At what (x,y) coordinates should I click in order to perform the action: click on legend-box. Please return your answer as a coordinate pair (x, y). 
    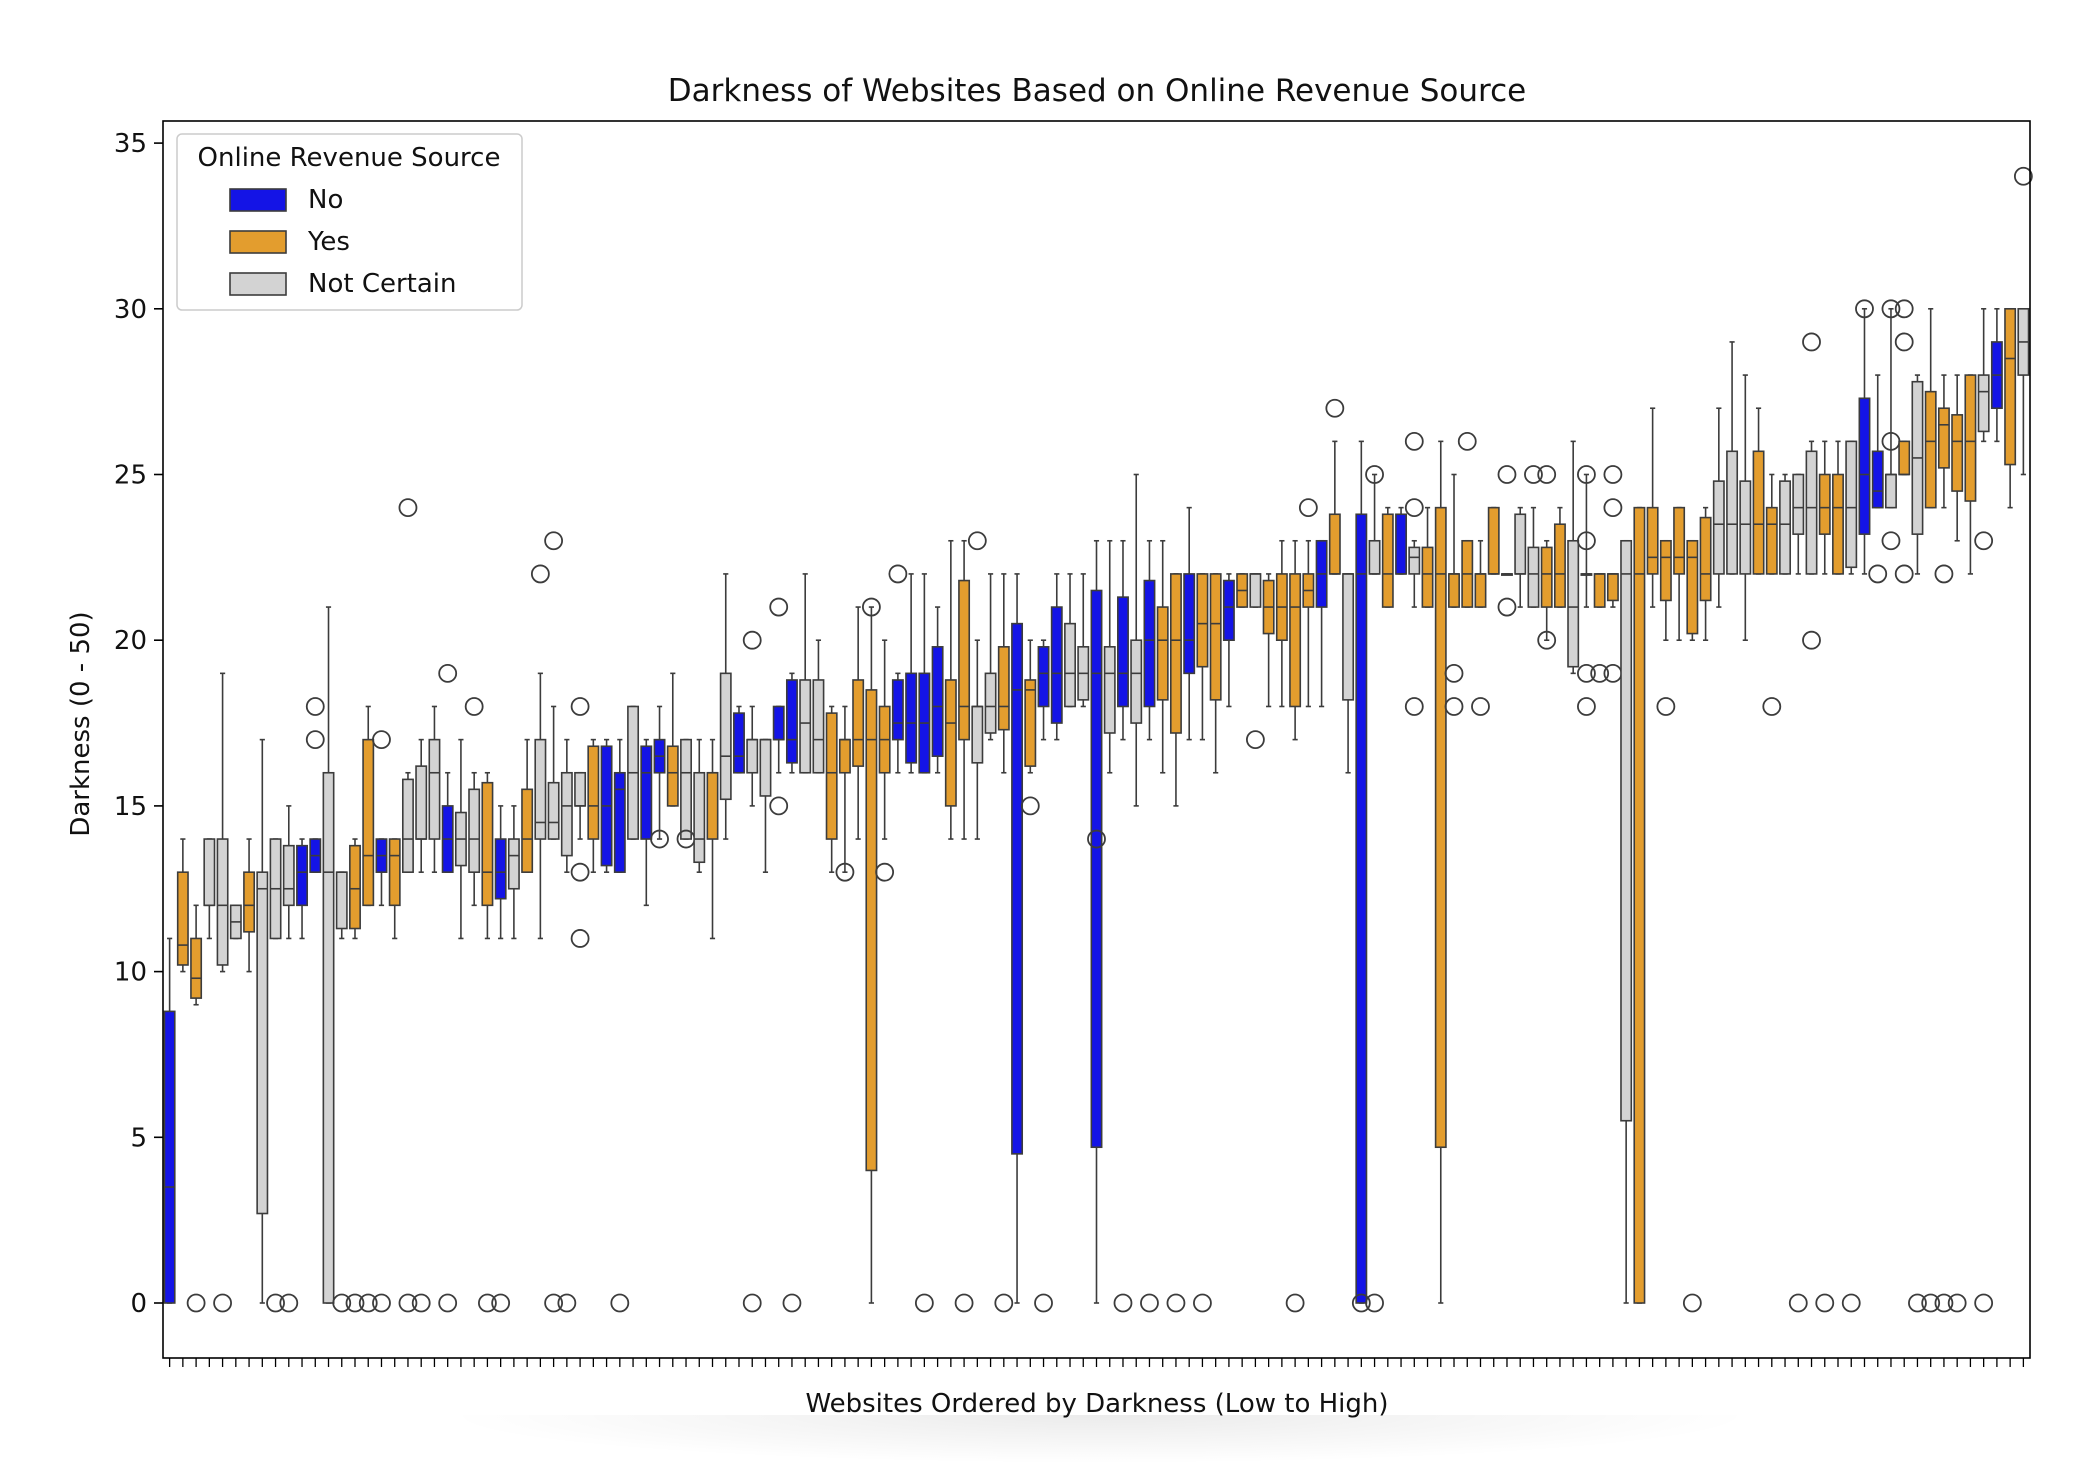
    Looking at the image, I should click on (349, 222).